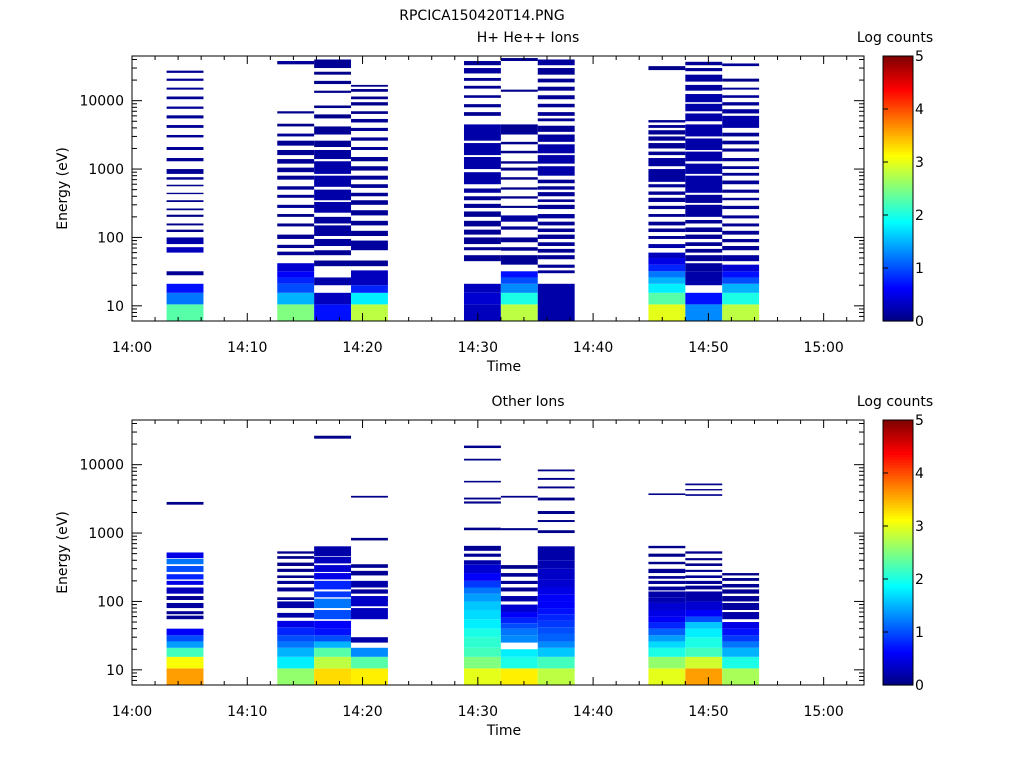  Describe the element at coordinates (919, 57) in the screenshot. I see `colorbar-tick-label: 5` at that location.